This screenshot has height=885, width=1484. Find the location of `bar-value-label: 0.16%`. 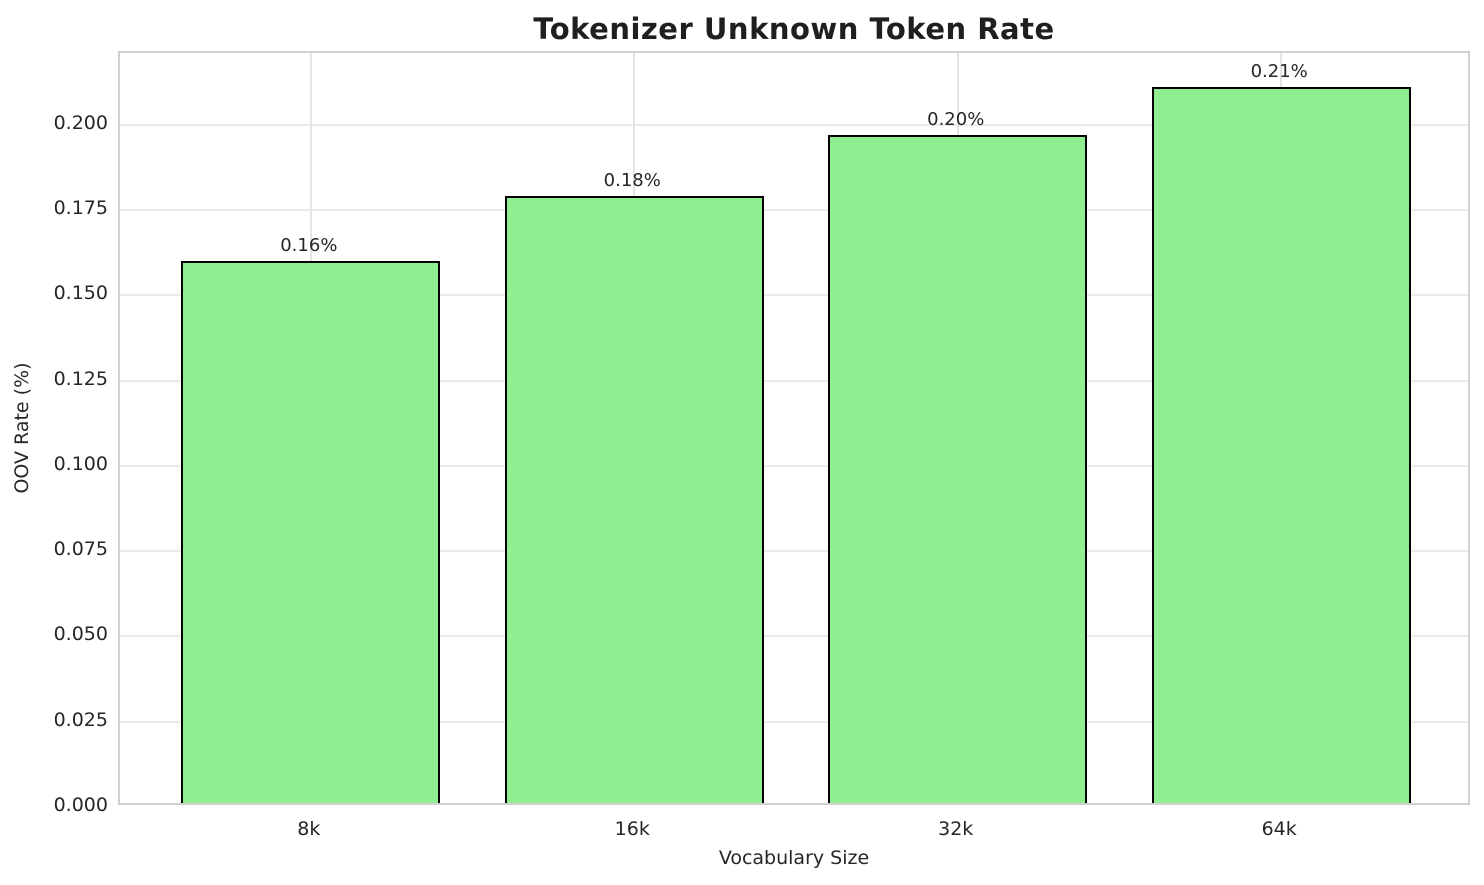

bar-value-label: 0.16% is located at coordinates (309, 245).